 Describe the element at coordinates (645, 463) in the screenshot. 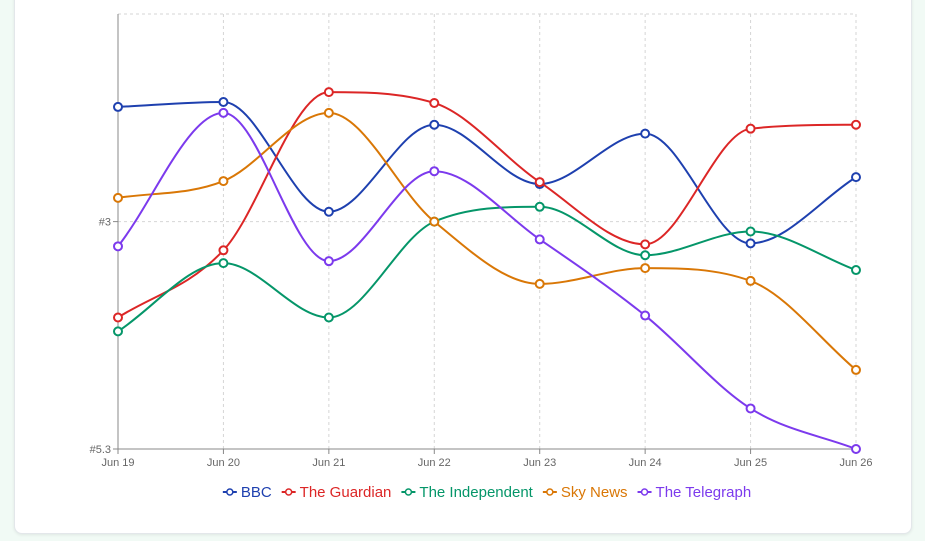

I see `x-tick-label: Jun 24` at that location.